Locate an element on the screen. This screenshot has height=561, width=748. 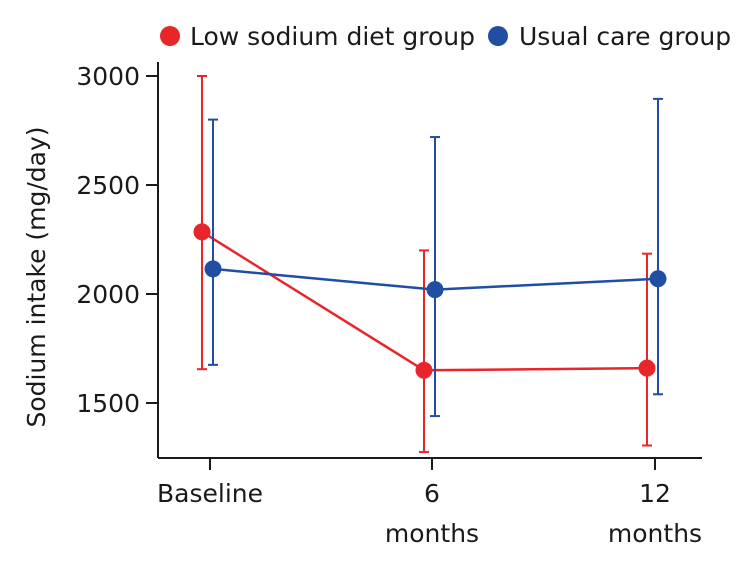
x-tick-label-2-1: months is located at coordinates (655, 533).